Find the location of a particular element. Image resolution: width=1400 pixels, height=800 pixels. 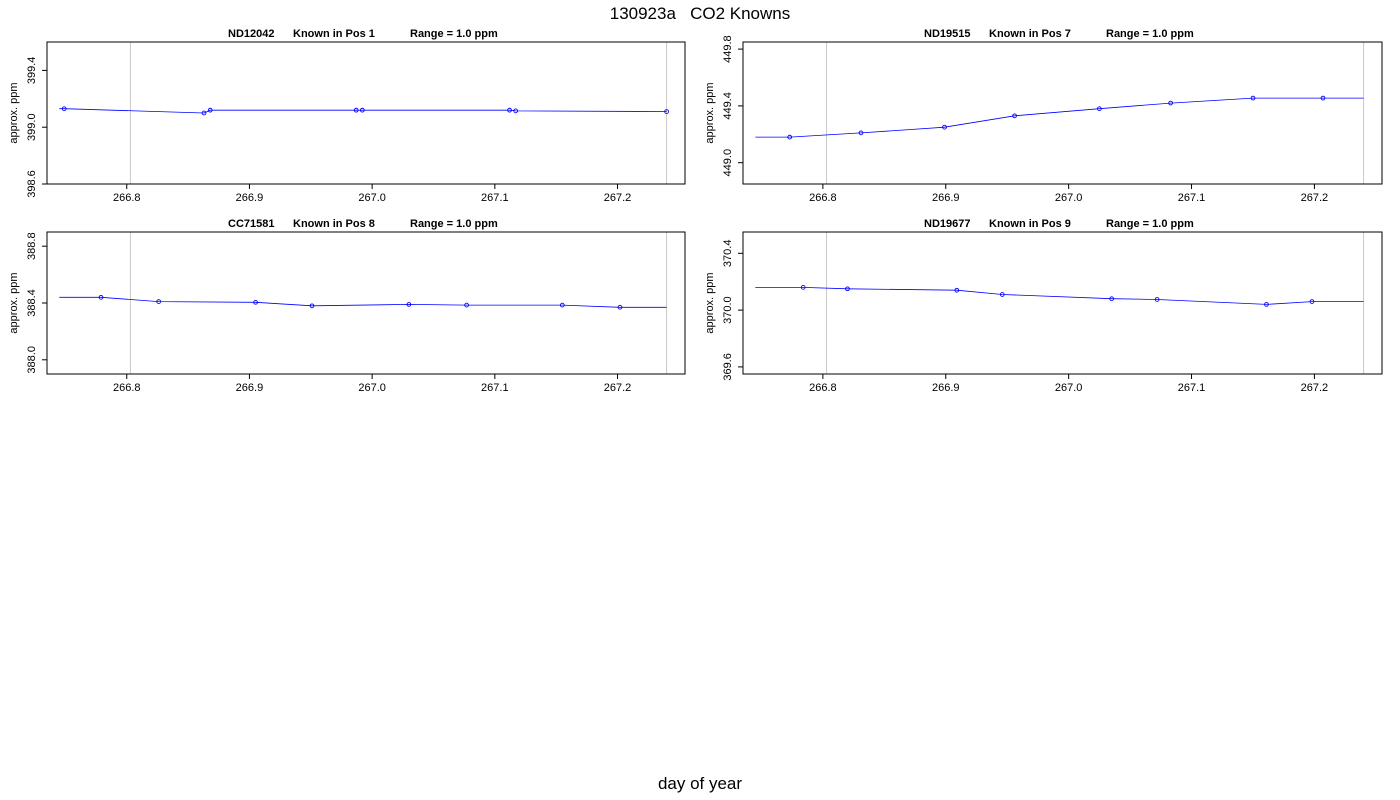

y-tick-label: 399.0 is located at coordinates (32, 127).